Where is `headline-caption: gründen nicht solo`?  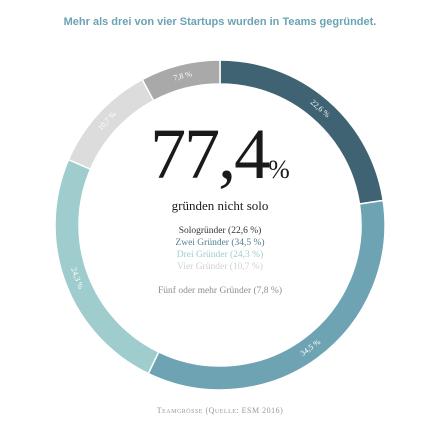
headline-caption: gründen nicht solo is located at coordinates (220, 205).